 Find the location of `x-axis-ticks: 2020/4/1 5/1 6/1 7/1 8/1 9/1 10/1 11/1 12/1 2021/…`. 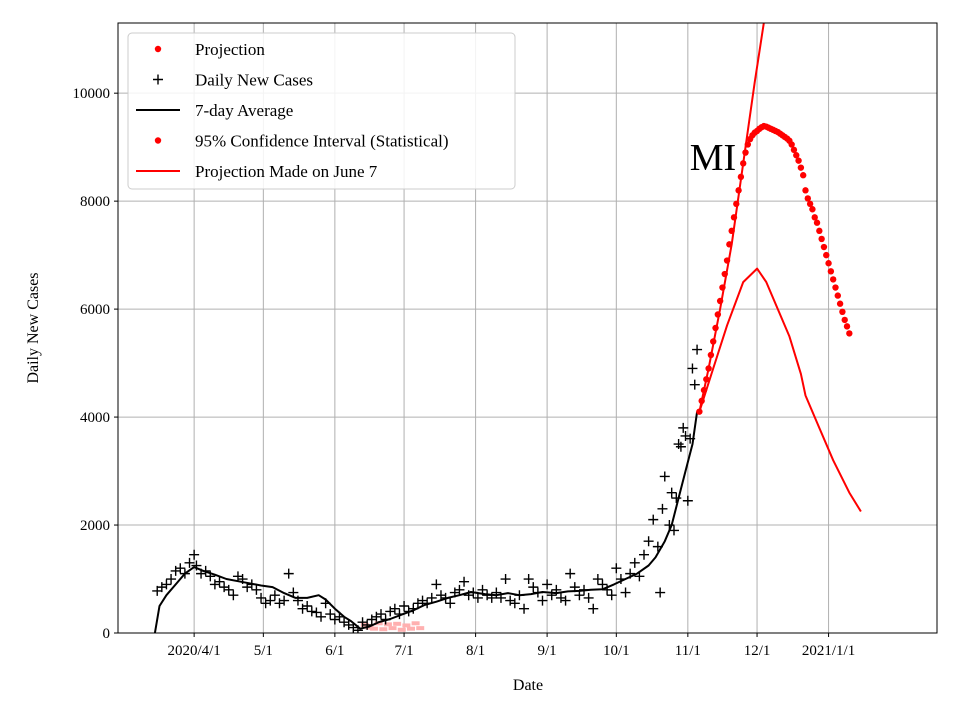

x-axis-ticks: 2020/4/1 5/1 6/1 7/1 8/1 9/1 10/1 11/1 12/1 2021/… is located at coordinates (511, 646).